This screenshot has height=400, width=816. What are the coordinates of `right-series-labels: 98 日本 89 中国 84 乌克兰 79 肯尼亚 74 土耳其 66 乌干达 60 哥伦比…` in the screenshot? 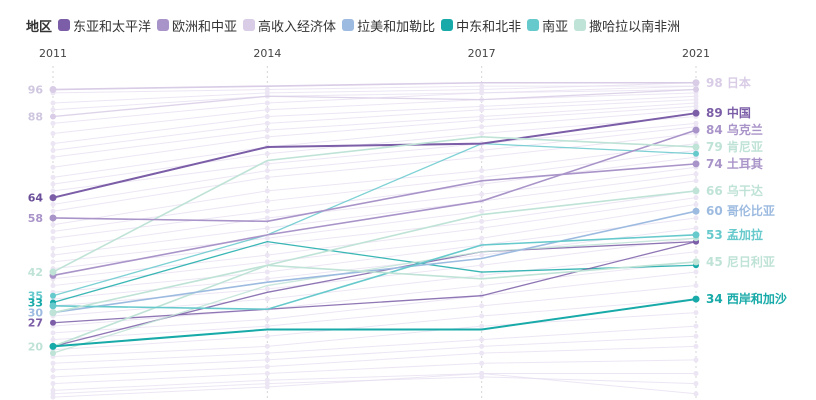 It's located at (746, 190).